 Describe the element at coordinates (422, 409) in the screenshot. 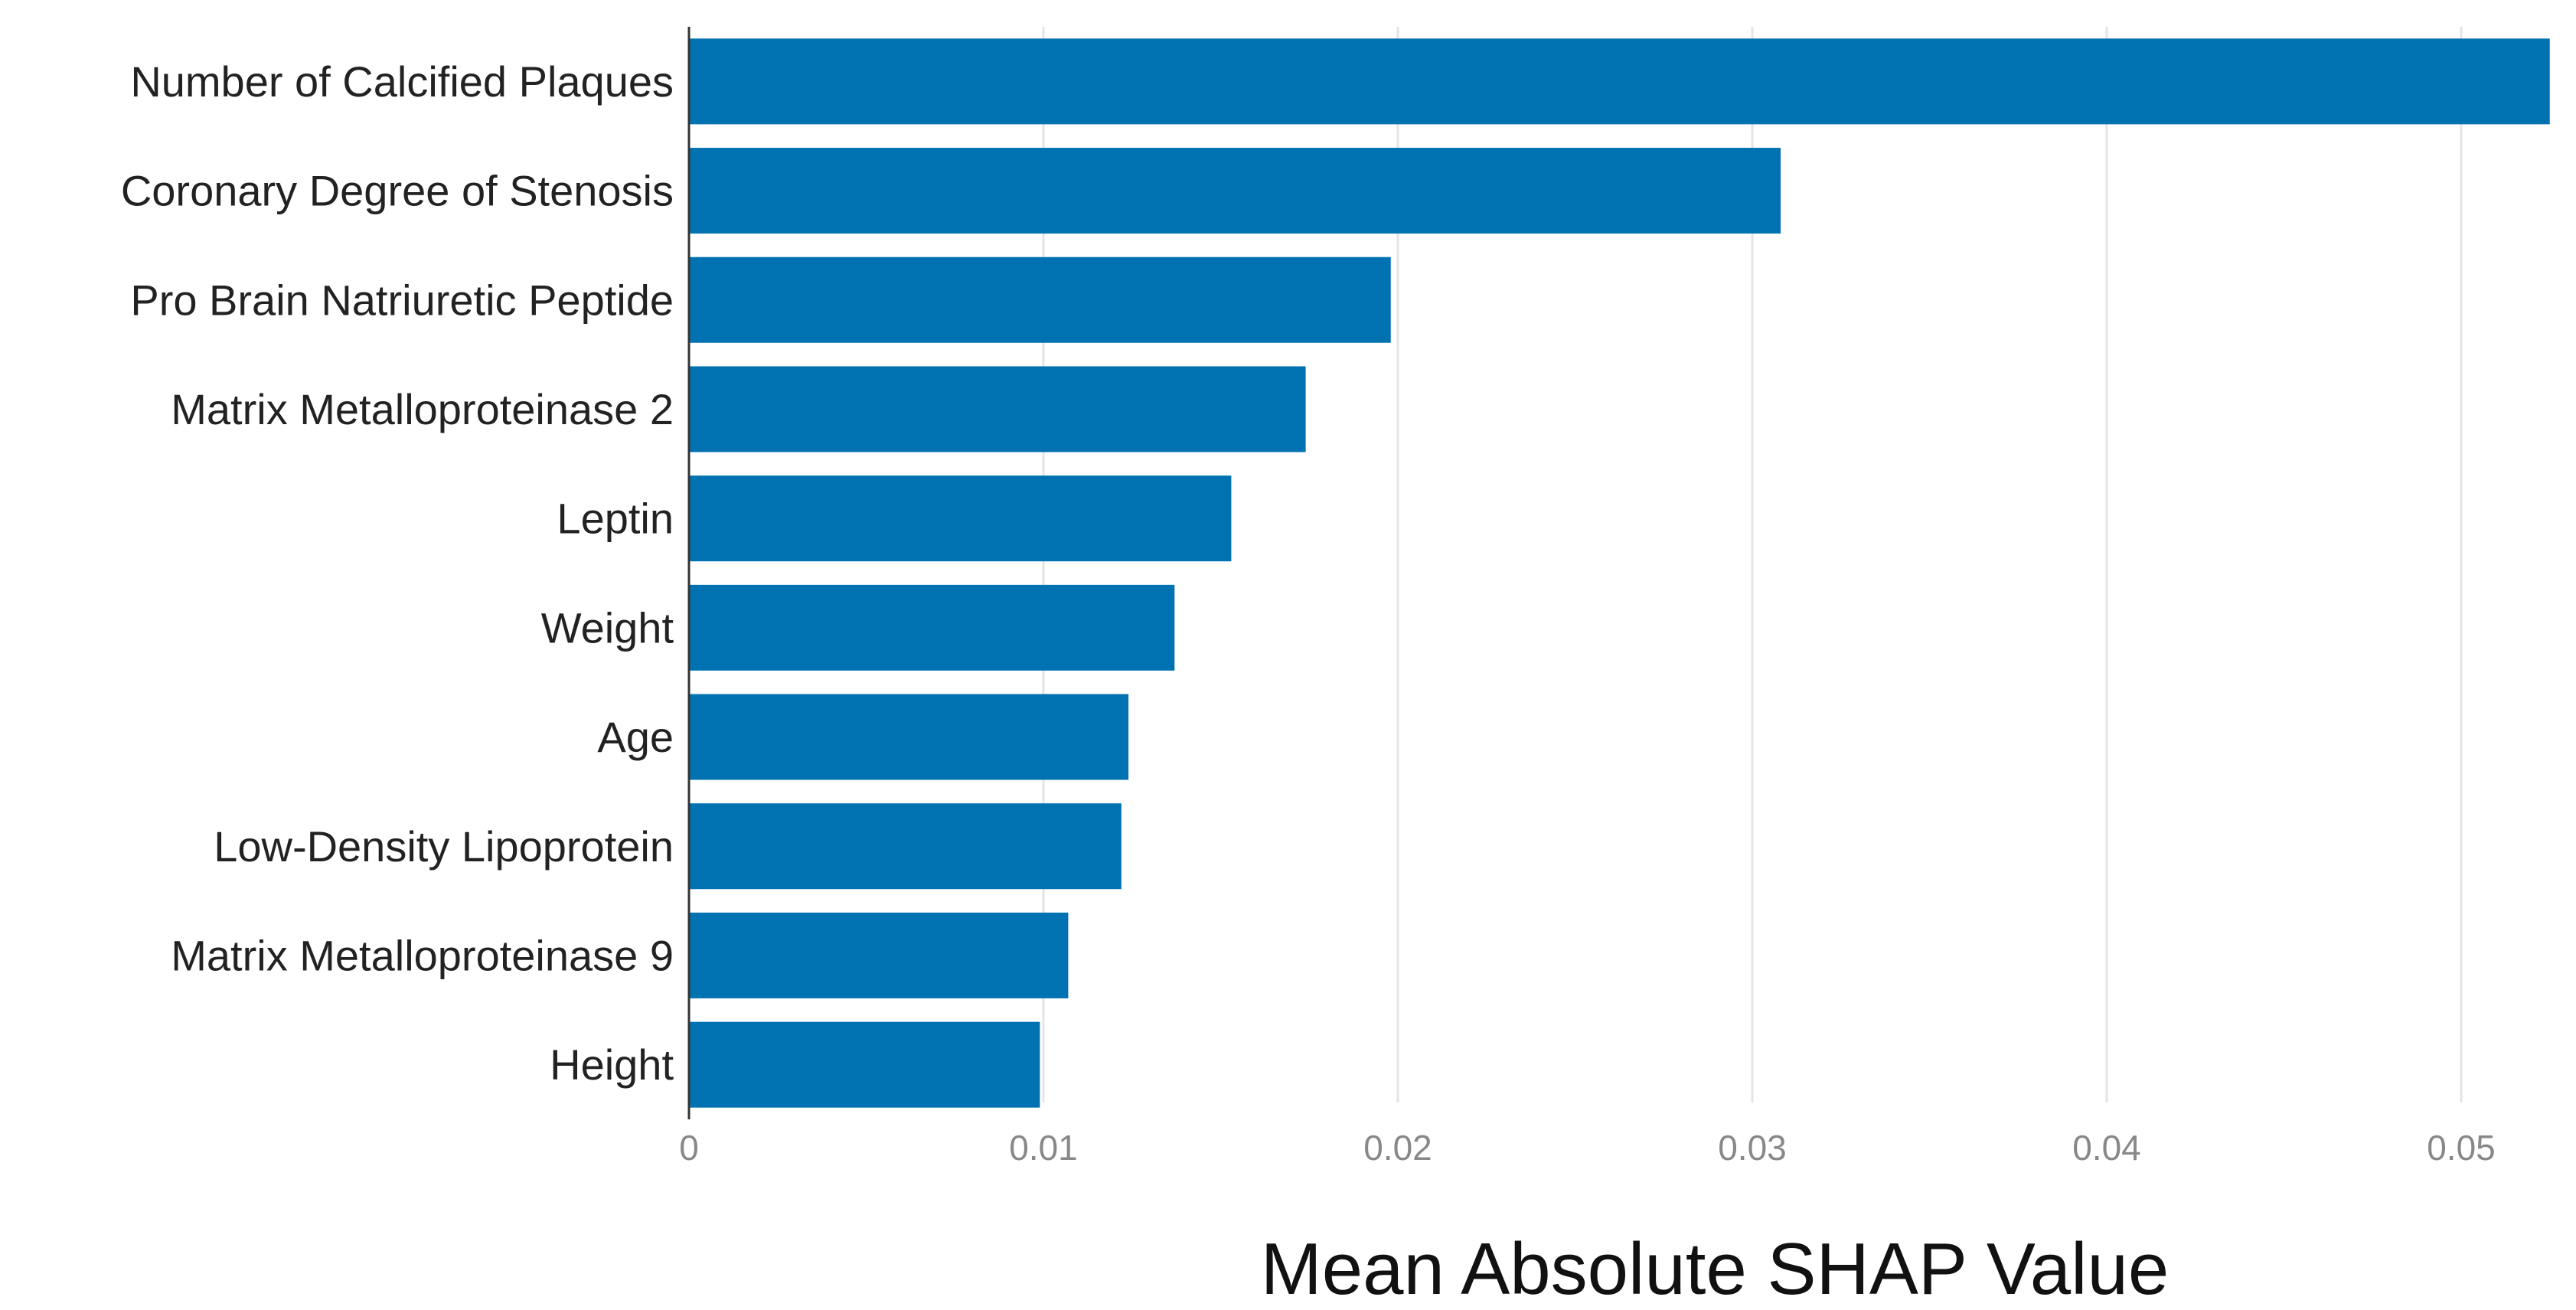

I see `category-label: Matrix Metalloproteinase 2` at that location.